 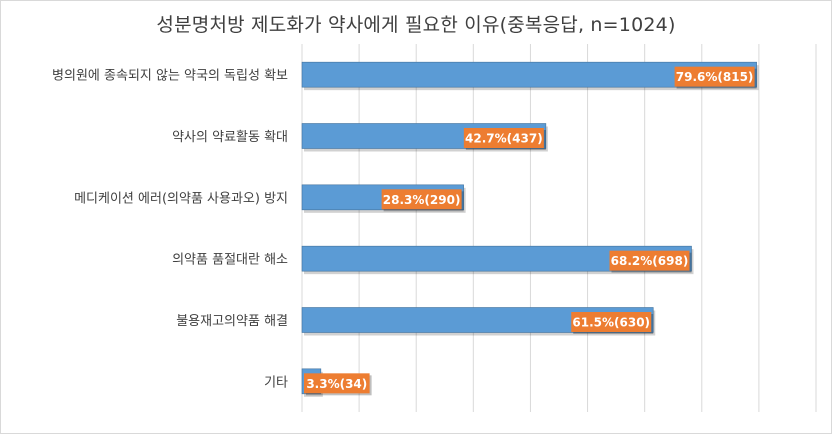 I want to click on category-label: 불용재고의약품 해결, so click(x=232, y=321).